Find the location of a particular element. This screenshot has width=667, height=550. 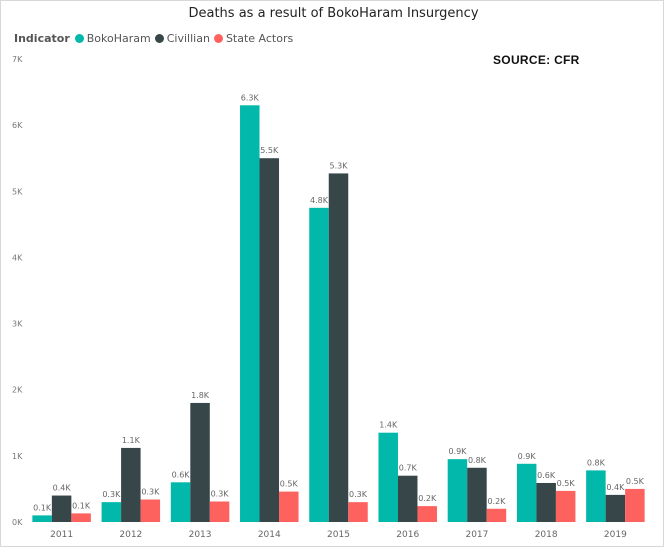

data-label: 0.7K is located at coordinates (408, 468).